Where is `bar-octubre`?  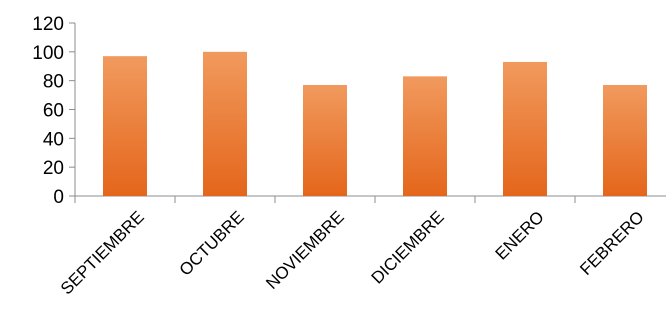 bar-octubre is located at coordinates (225, 124).